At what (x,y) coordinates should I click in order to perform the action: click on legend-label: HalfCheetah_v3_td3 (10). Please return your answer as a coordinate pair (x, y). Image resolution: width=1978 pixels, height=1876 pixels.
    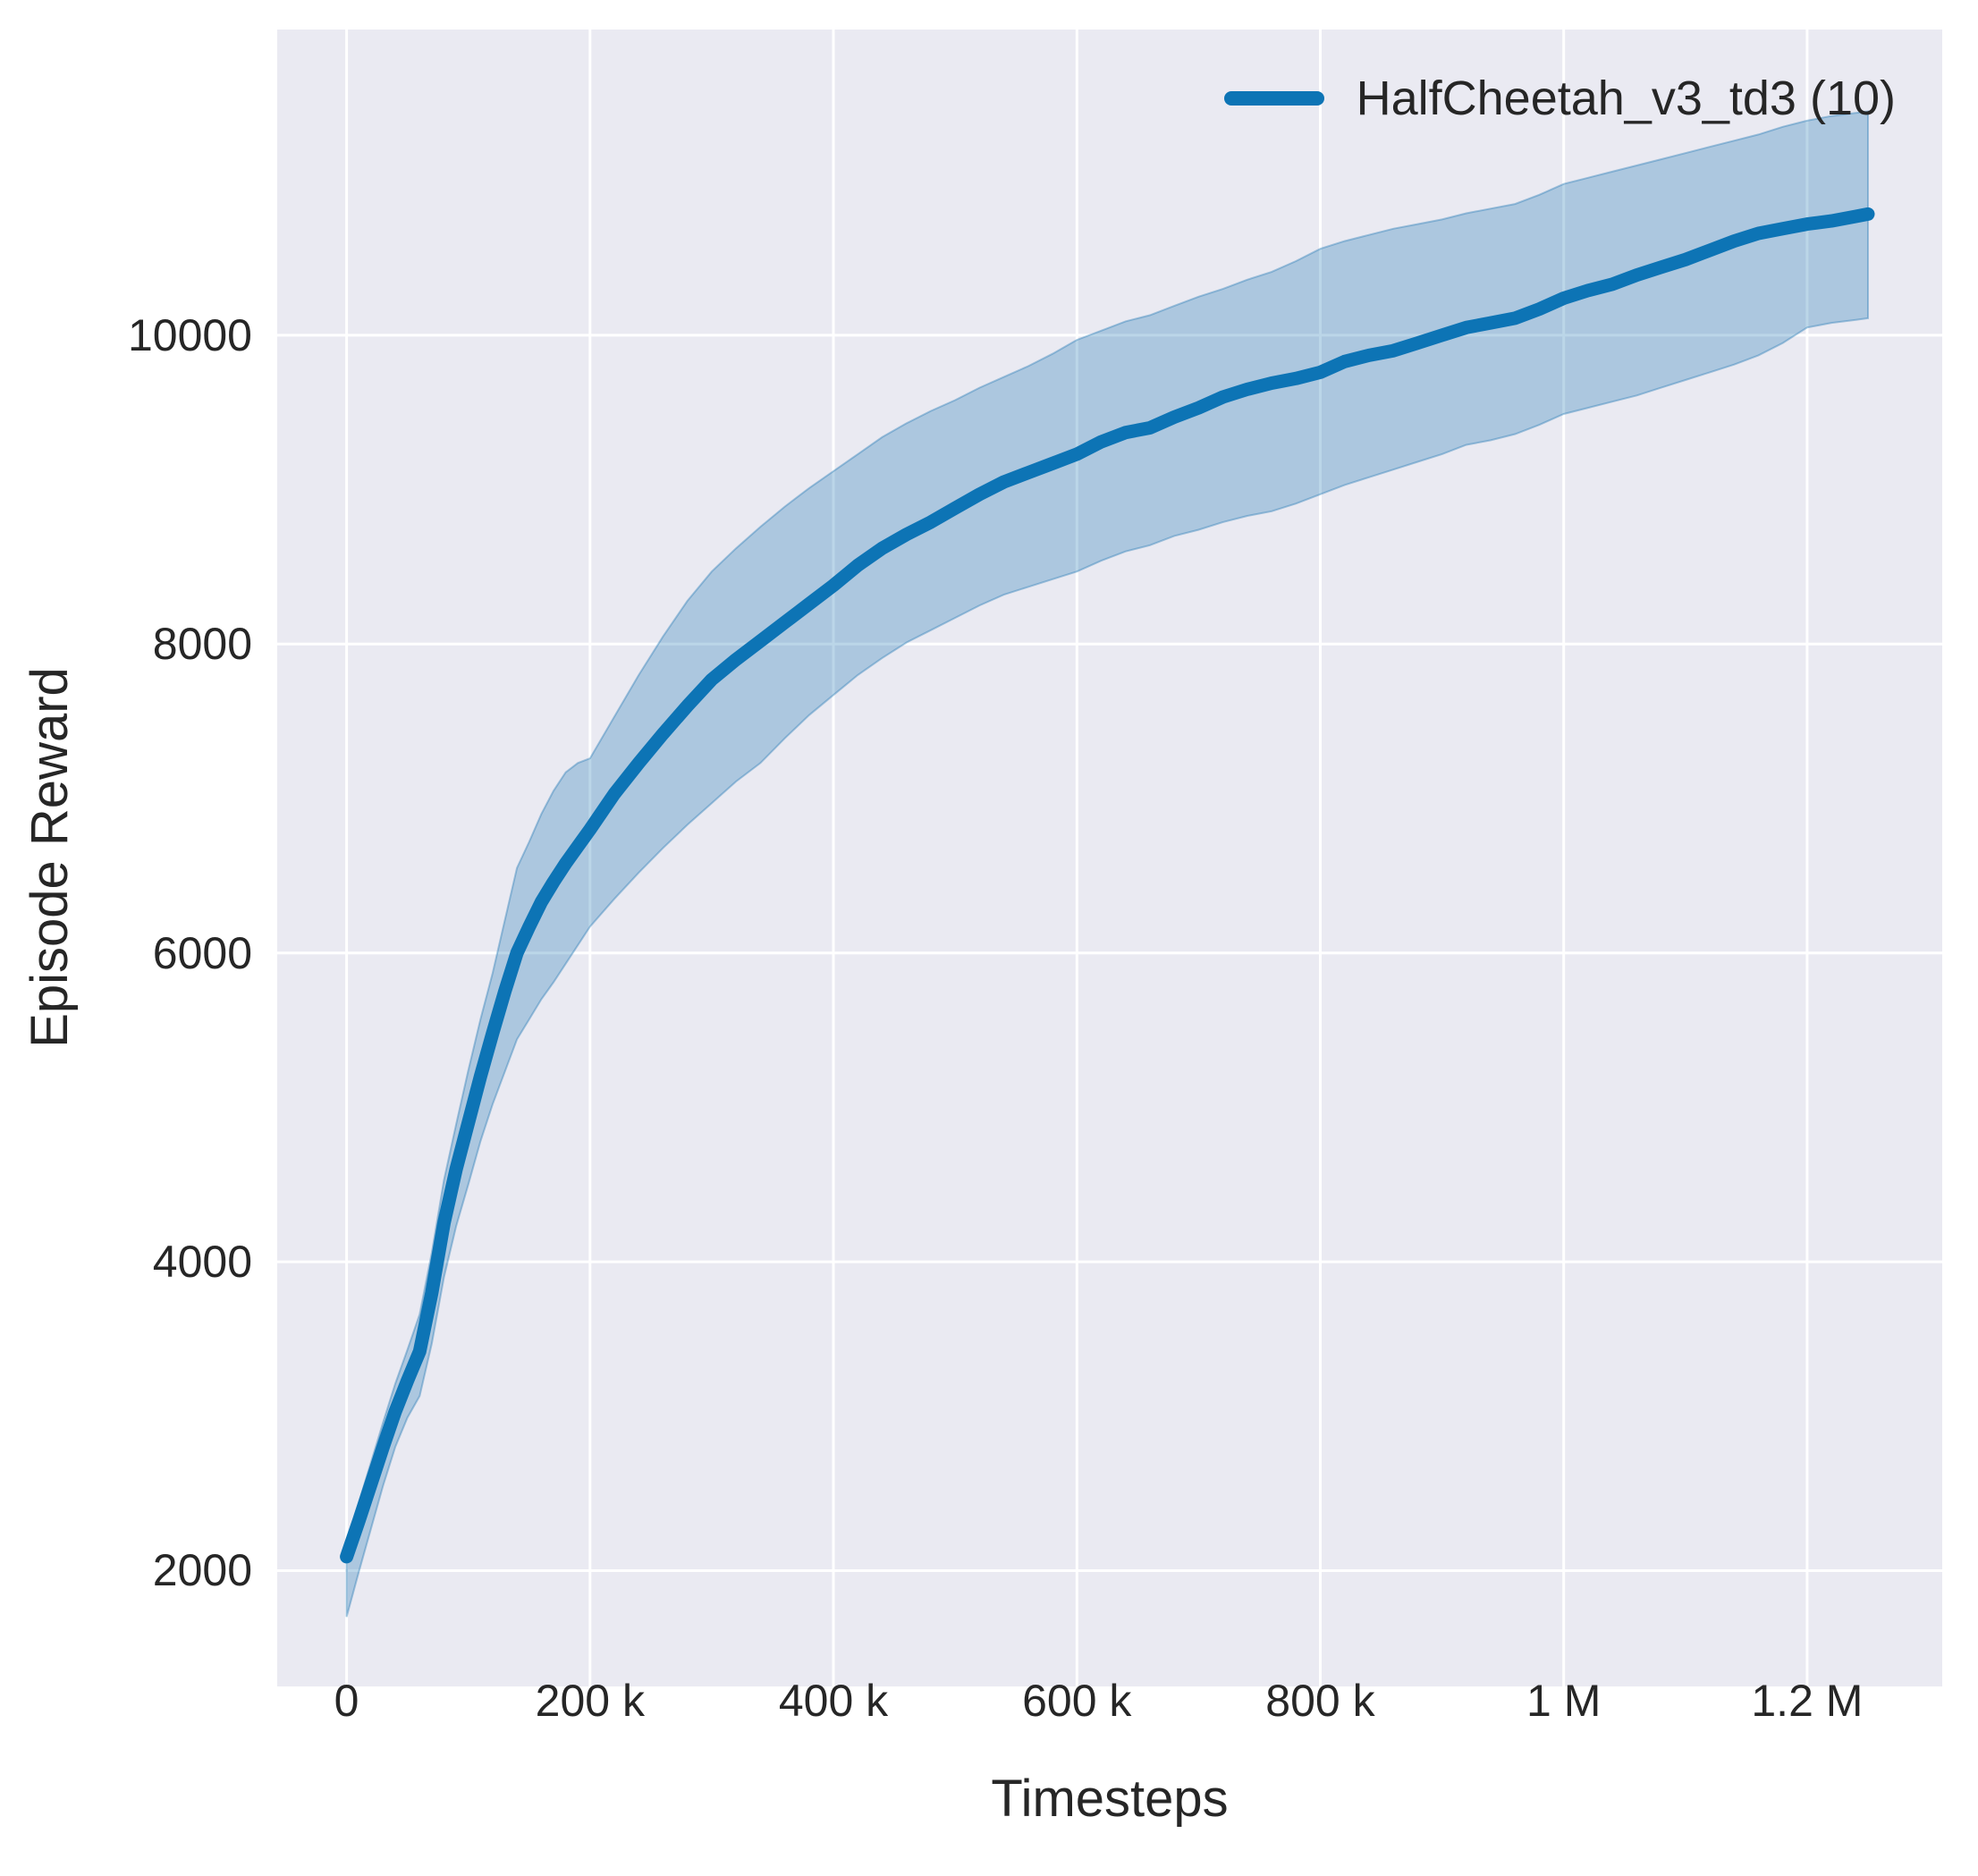
    Looking at the image, I should click on (1626, 99).